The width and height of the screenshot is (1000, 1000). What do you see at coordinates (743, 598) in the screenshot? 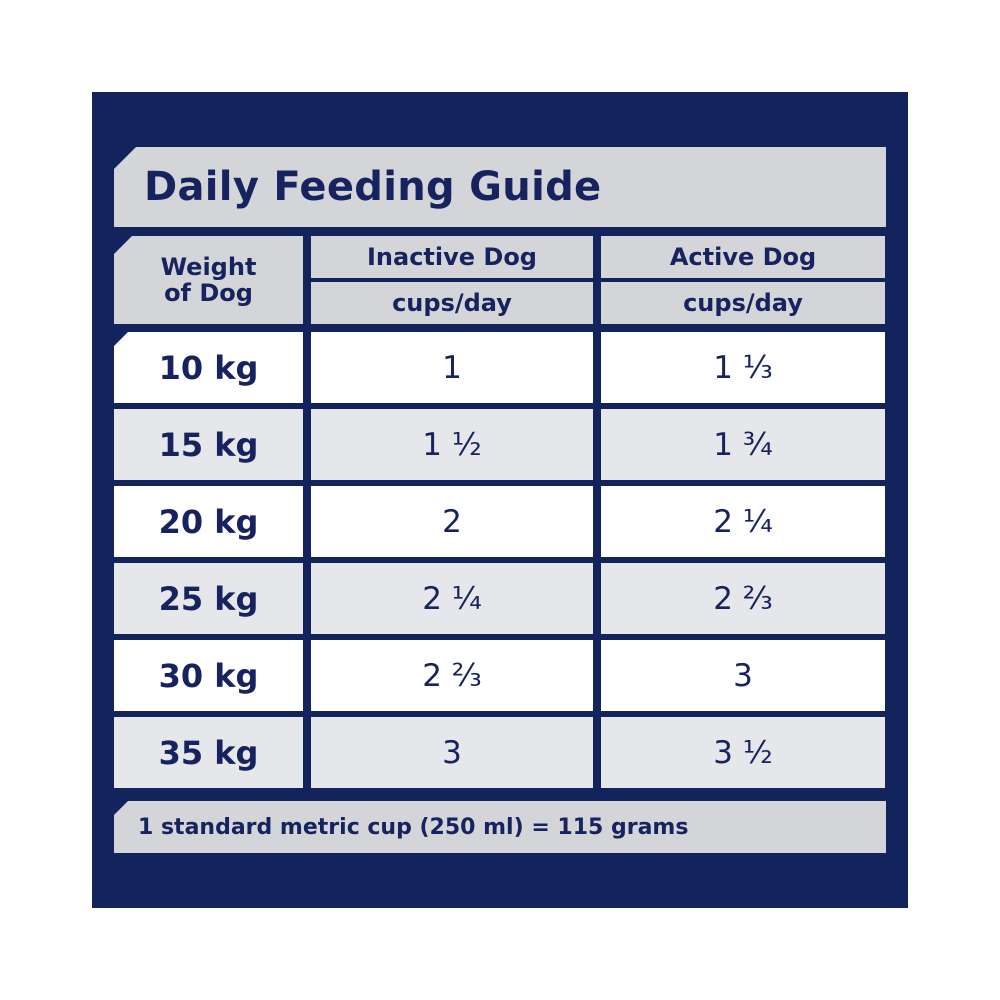
I see `active-cups-cell: 2 ⅔` at bounding box center [743, 598].